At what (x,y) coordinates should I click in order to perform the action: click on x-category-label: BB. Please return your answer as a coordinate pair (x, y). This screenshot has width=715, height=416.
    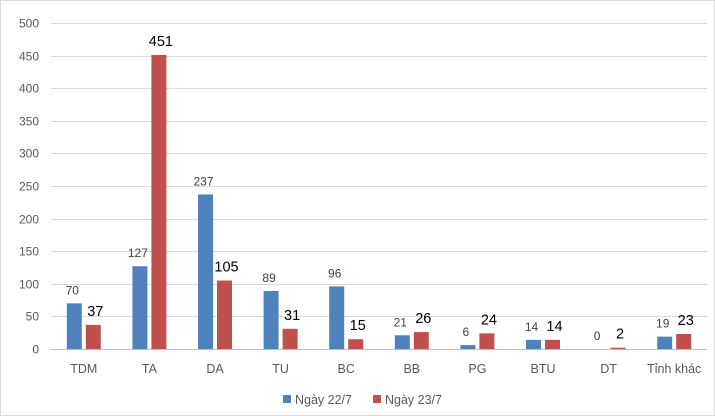
    Looking at the image, I should click on (411, 369).